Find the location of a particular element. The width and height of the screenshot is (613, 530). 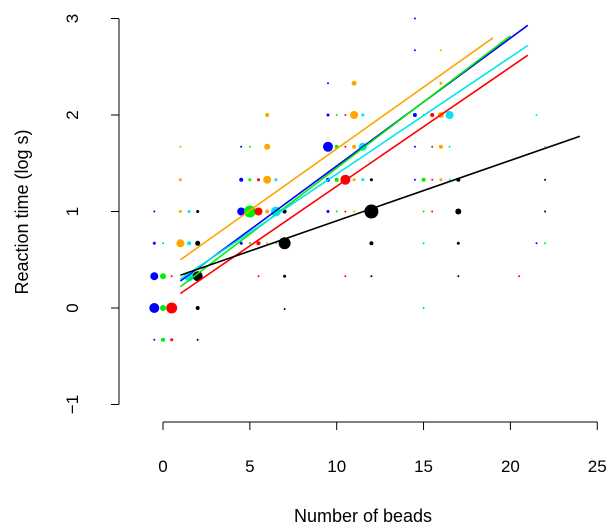

x-axis: 0 5 10 15 20 25 Number of beads is located at coordinates (382, 473).